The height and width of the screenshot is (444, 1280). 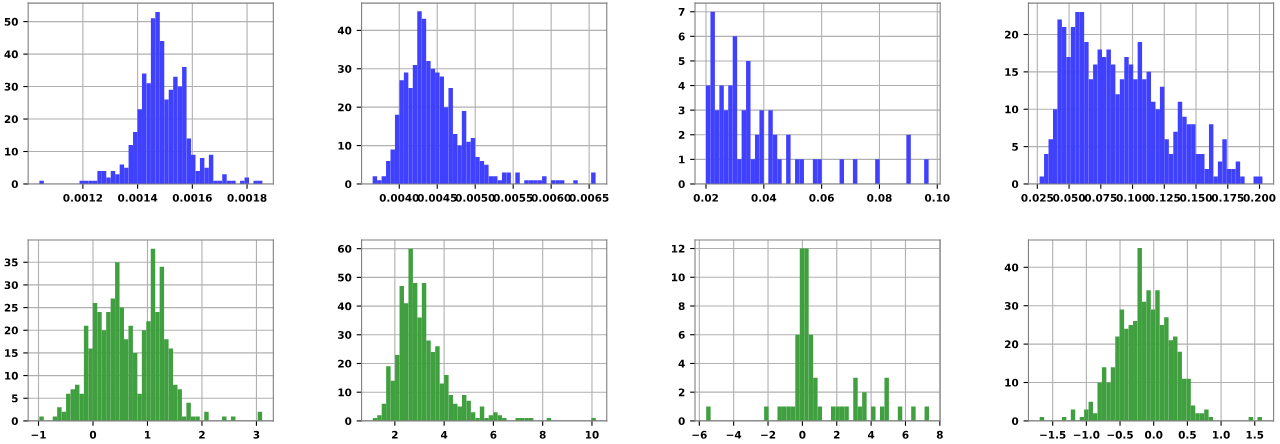 I want to click on x-tick-label: 1.5, so click(x=1255, y=434).